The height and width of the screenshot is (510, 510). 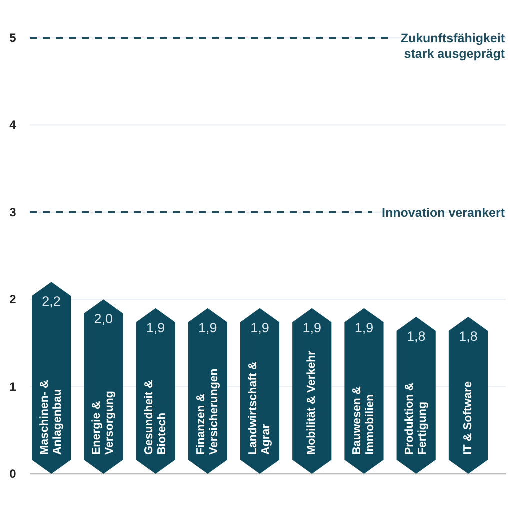 What do you see at coordinates (13, 474) in the screenshot?
I see `y-tick-label: 0` at bounding box center [13, 474].